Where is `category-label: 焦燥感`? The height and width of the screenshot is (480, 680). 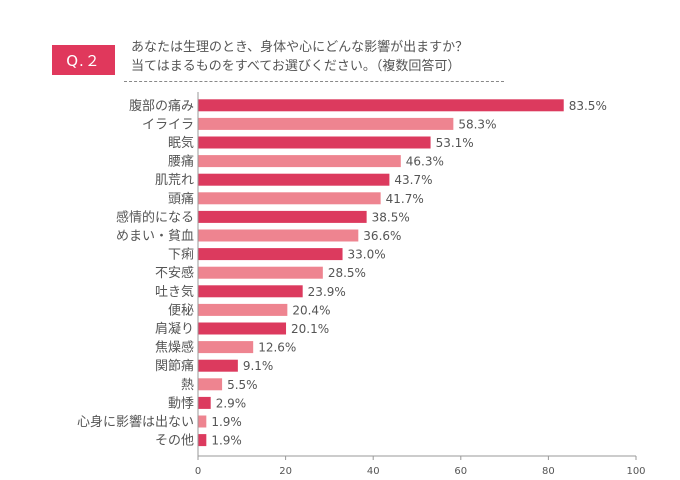 category-label: 焦燥感 is located at coordinates (174, 348).